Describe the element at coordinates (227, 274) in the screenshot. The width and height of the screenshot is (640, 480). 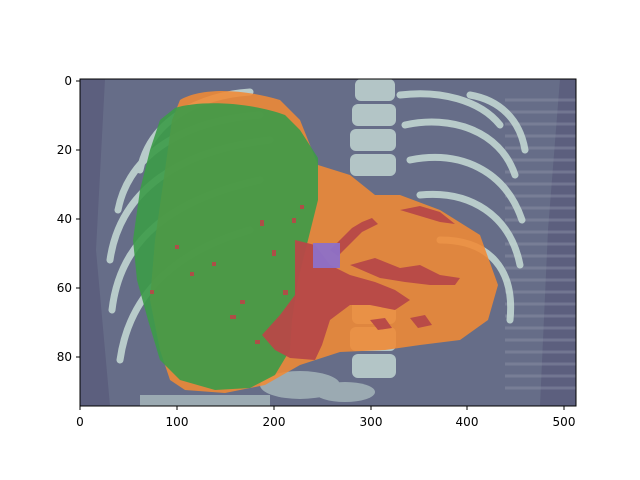
I see `red-speckles` at that location.